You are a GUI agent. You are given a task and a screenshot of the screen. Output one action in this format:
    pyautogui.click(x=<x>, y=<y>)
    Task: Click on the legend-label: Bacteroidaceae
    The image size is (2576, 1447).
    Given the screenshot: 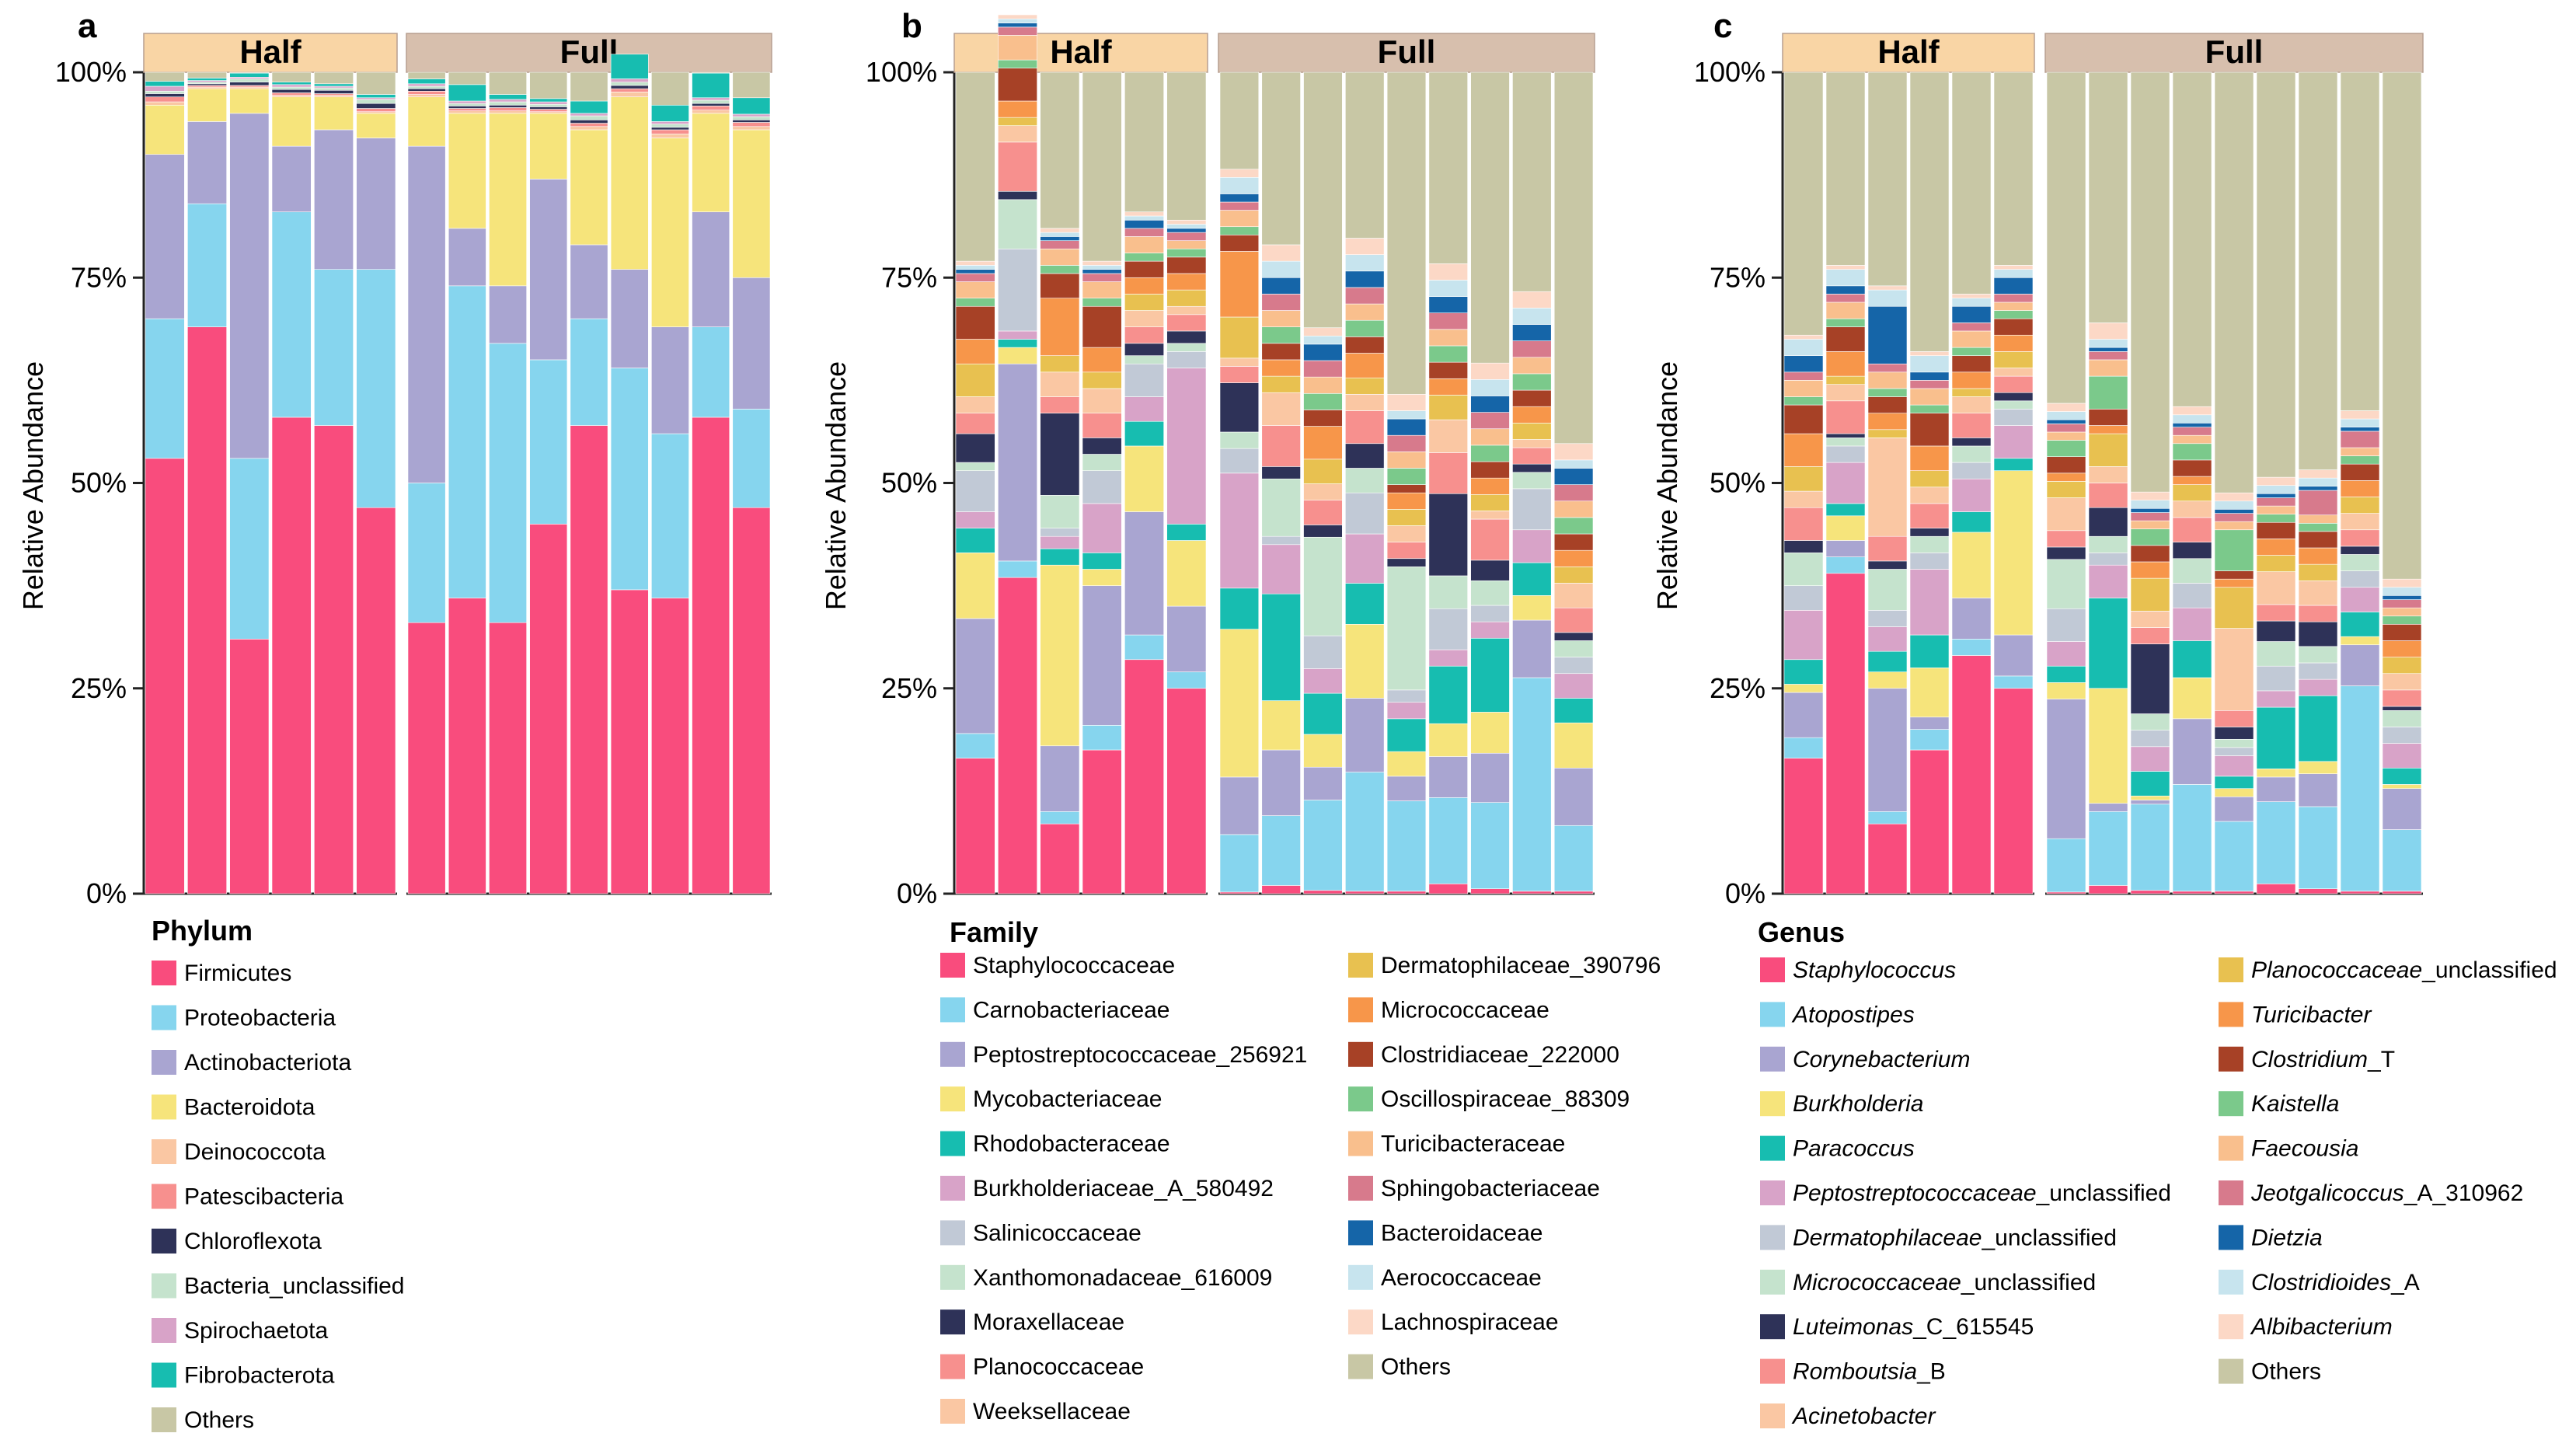 What is the action you would take?
    pyautogui.click(x=1461, y=1233)
    